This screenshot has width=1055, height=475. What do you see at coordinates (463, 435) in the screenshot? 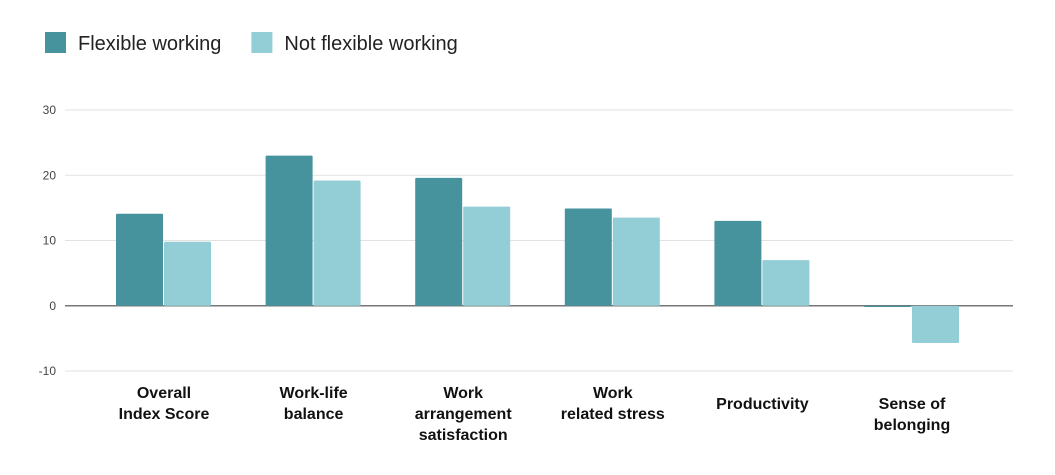
I see `category-label: satisfaction` at bounding box center [463, 435].